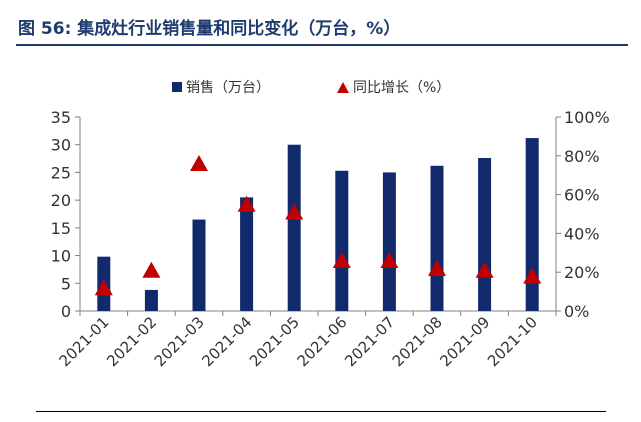 The height and width of the screenshot is (422, 641). What do you see at coordinates (587, 117) in the screenshot?
I see `right-tick-label: 100%` at bounding box center [587, 117].